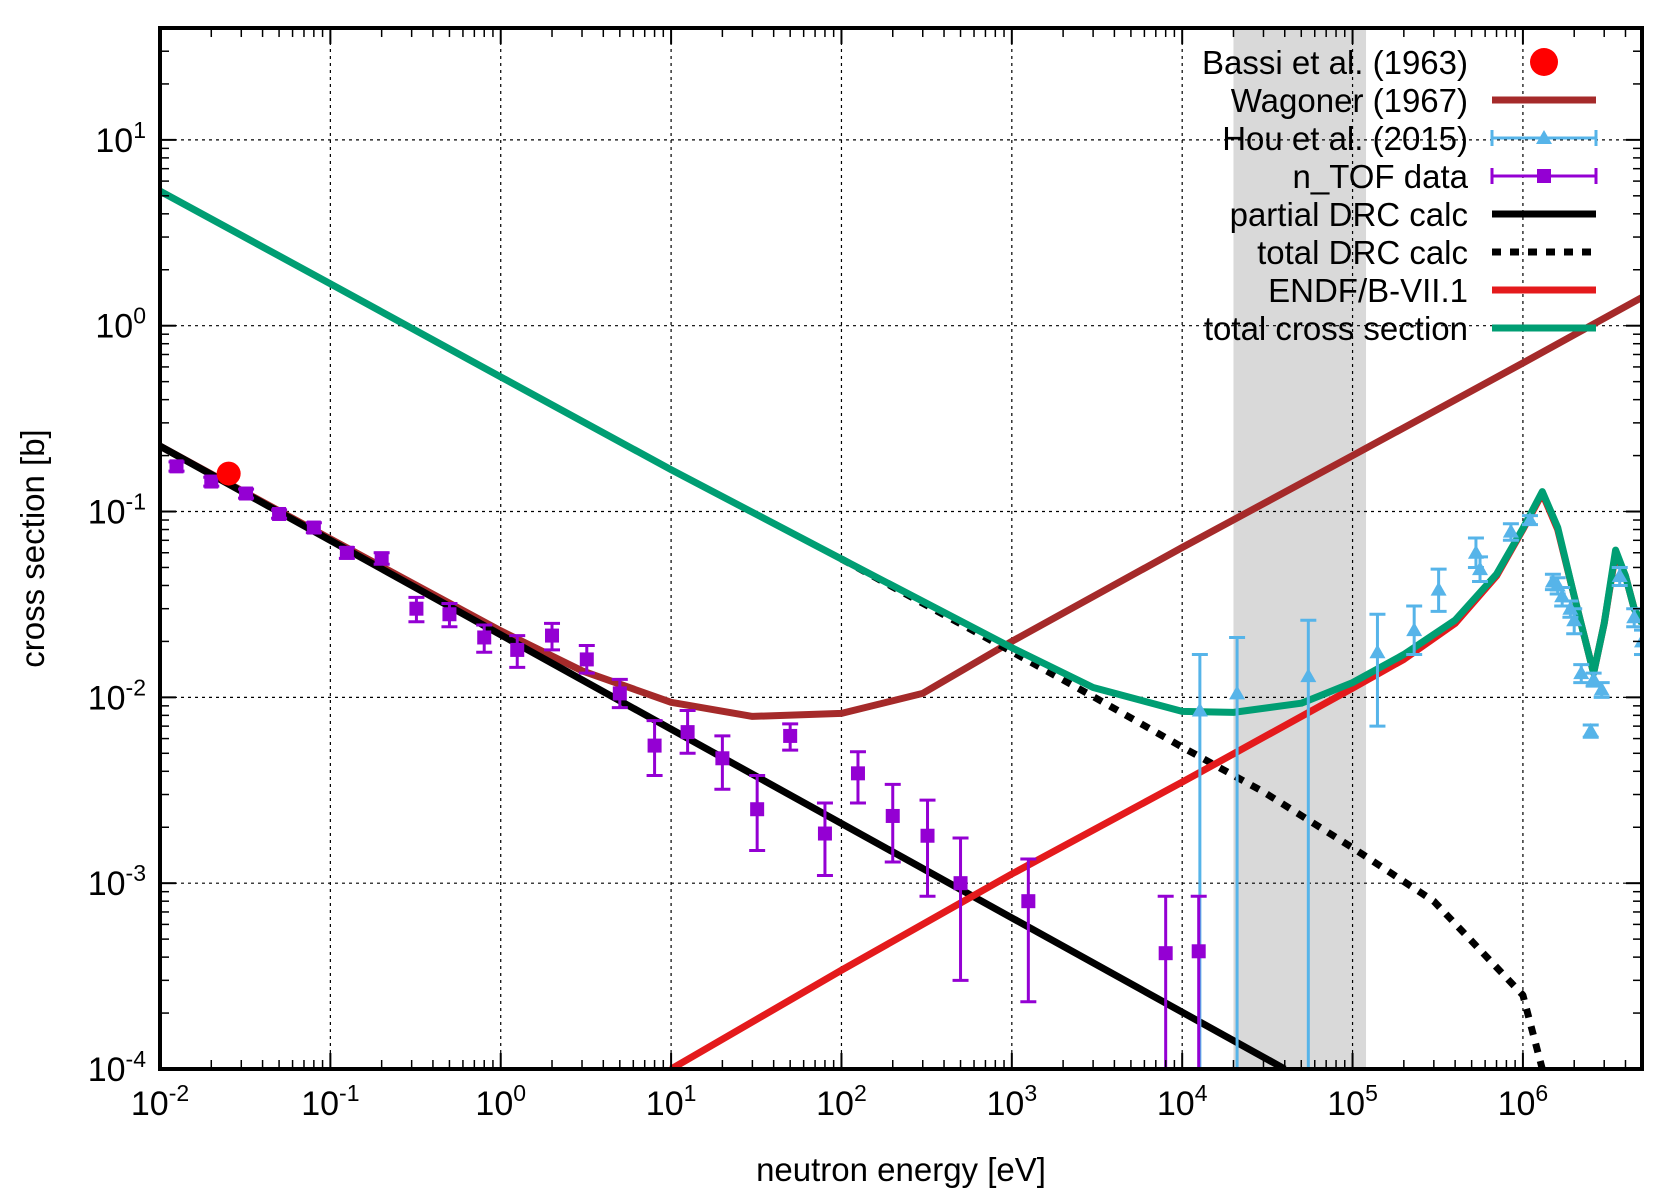  I want to click on x-tick-label: 10⁰, so click(500, 1101).